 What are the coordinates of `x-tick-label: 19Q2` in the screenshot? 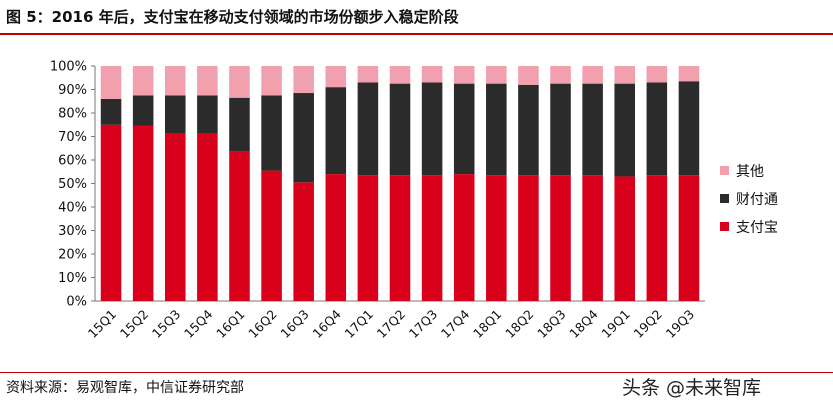 It's located at (648, 324).